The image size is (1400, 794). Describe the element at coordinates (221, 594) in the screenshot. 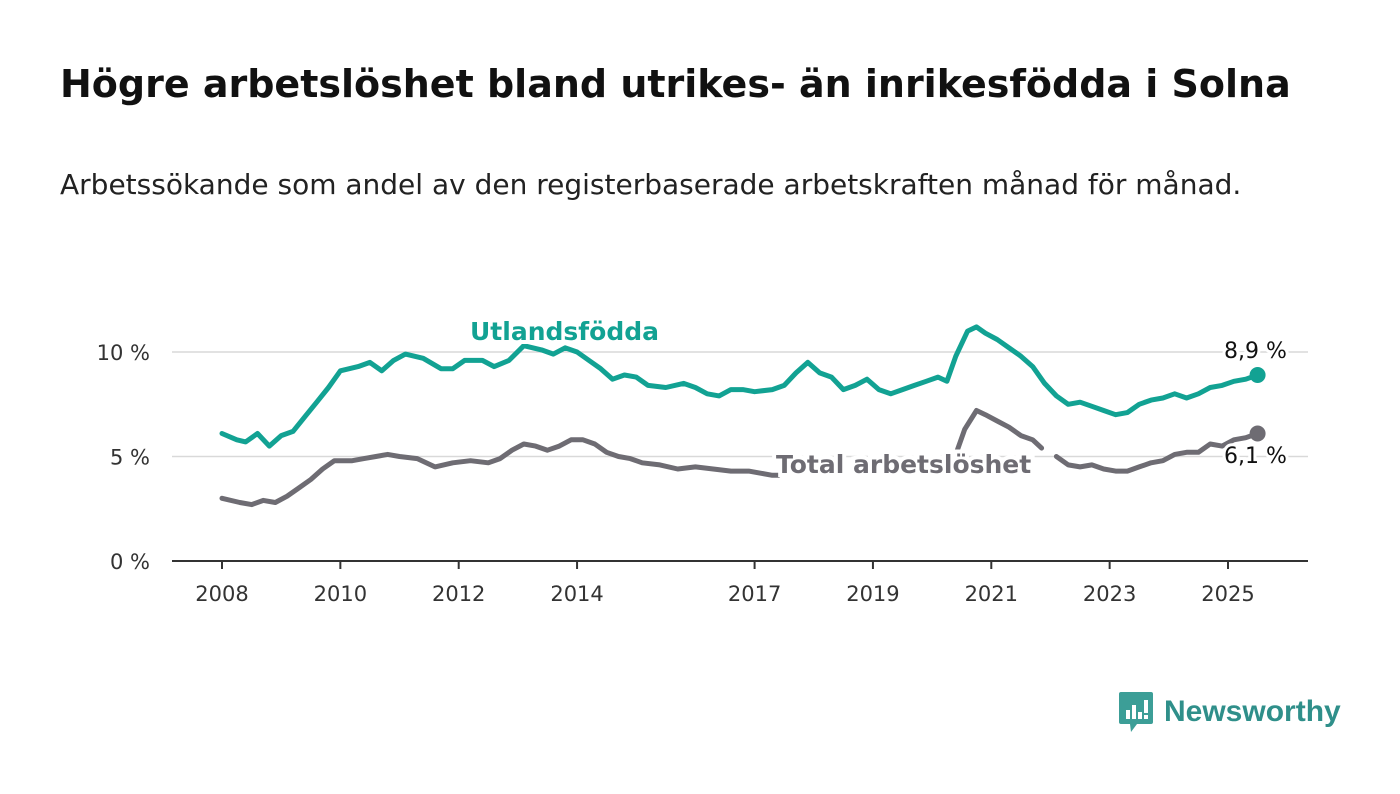

I see `x-tick-label: 2008` at that location.